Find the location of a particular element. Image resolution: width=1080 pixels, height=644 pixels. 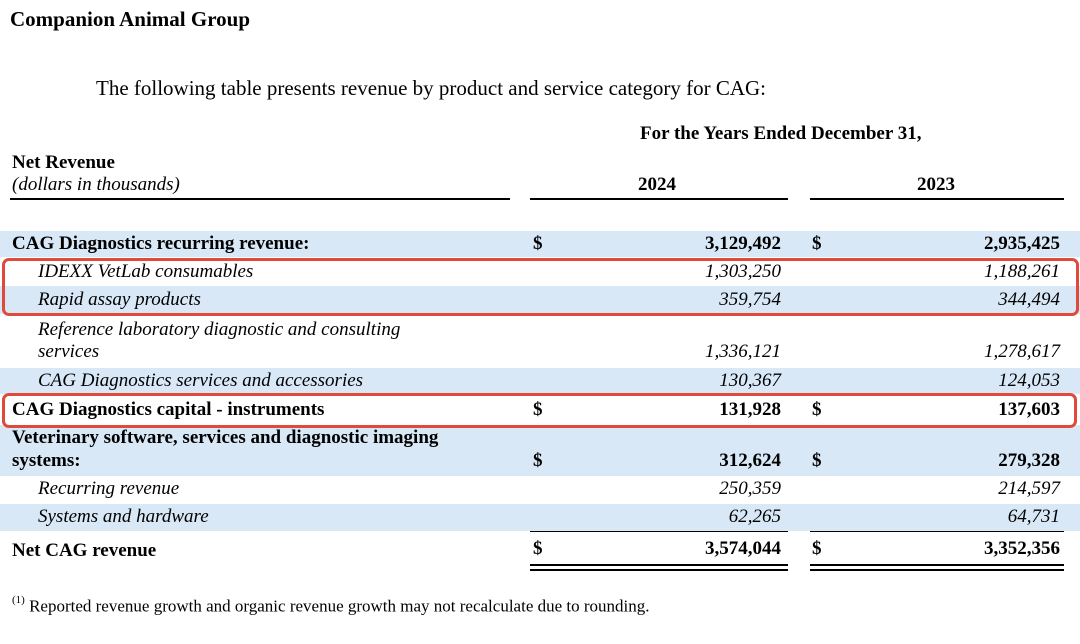

year-2024-header: 2024 is located at coordinates (657, 184).